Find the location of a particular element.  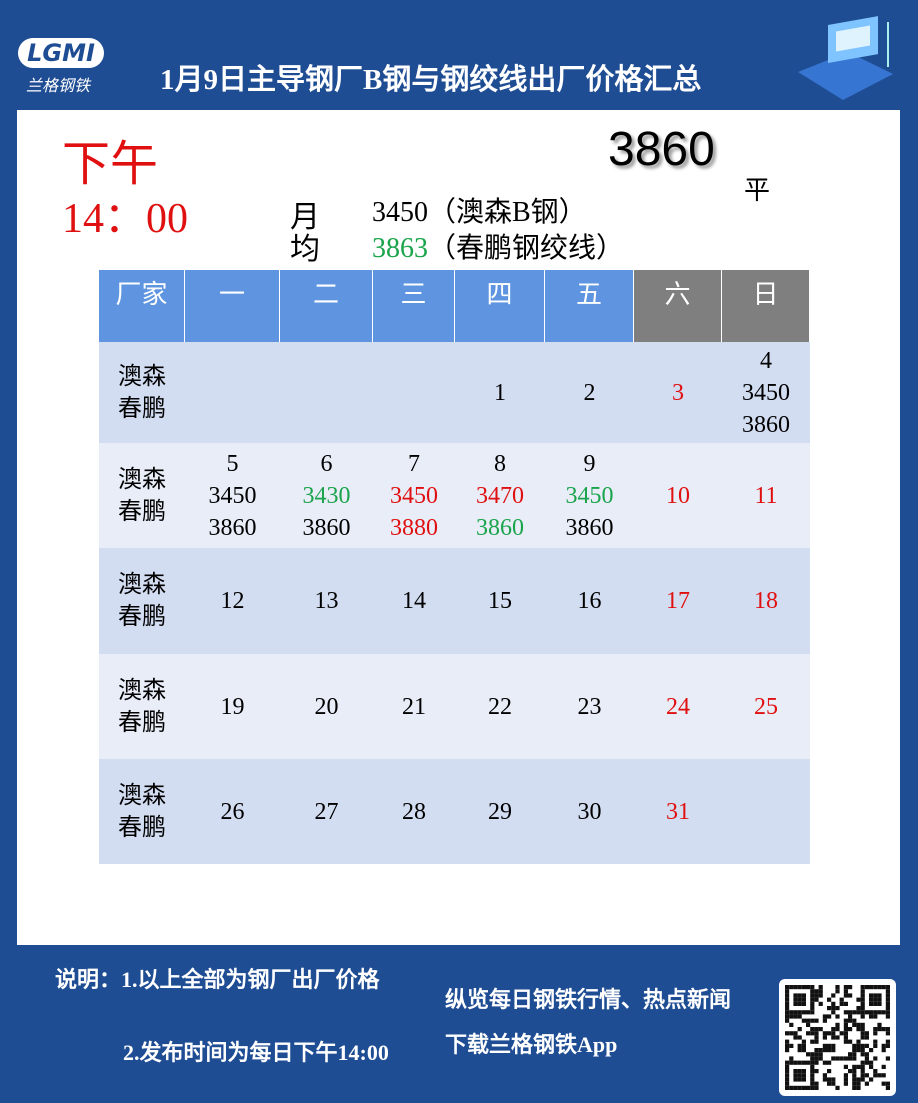

qr-code is located at coordinates (837, 1037).